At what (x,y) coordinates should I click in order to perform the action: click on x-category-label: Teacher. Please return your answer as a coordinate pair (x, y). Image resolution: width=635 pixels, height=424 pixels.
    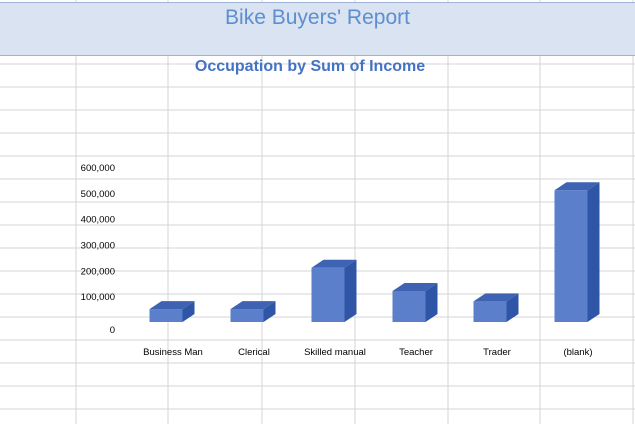
    Looking at the image, I should click on (416, 352).